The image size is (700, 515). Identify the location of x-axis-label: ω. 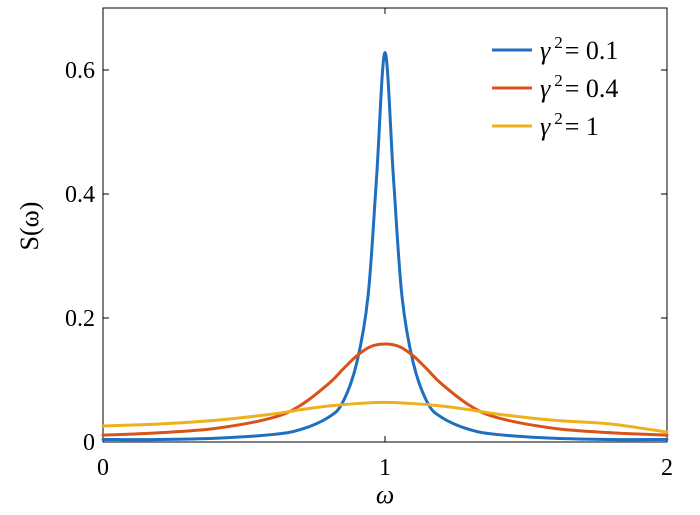
(385, 494).